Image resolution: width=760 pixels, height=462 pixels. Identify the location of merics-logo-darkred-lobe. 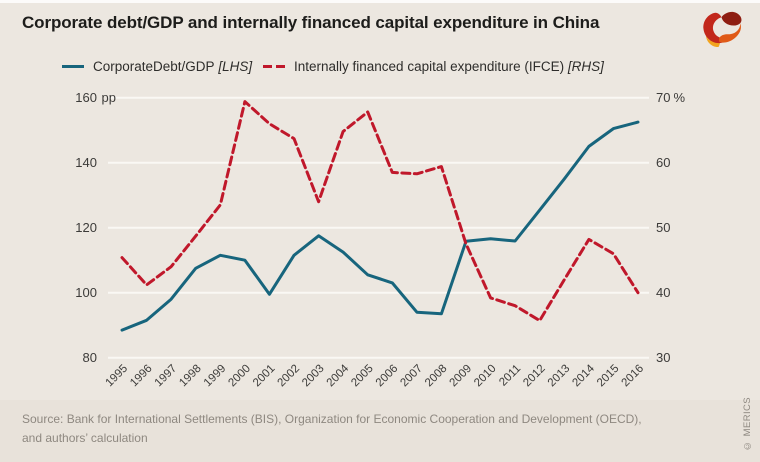
(731, 18).